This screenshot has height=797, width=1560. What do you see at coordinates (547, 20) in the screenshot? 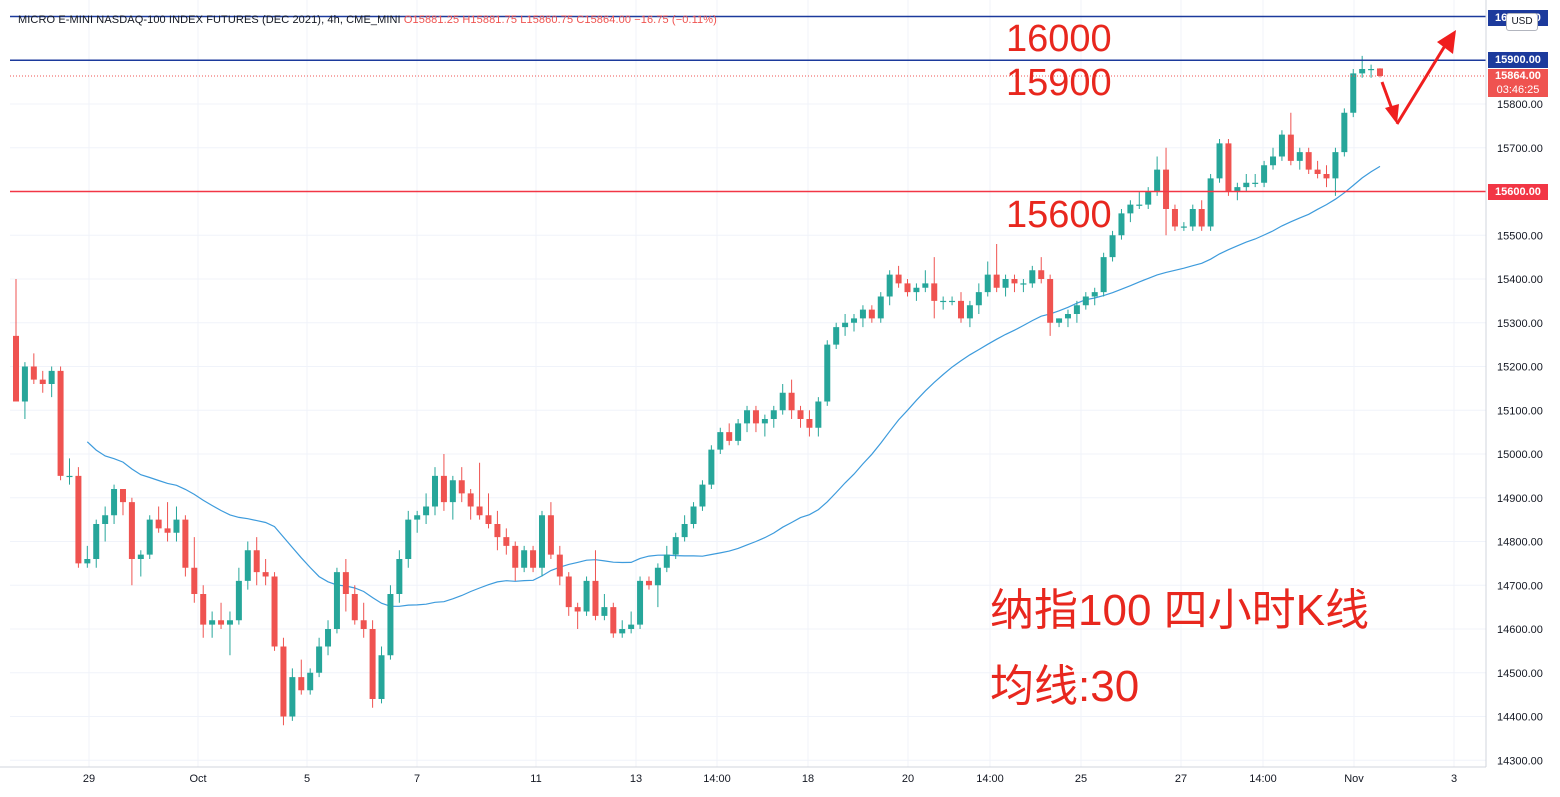
I see `low-value: L15860.75` at bounding box center [547, 20].